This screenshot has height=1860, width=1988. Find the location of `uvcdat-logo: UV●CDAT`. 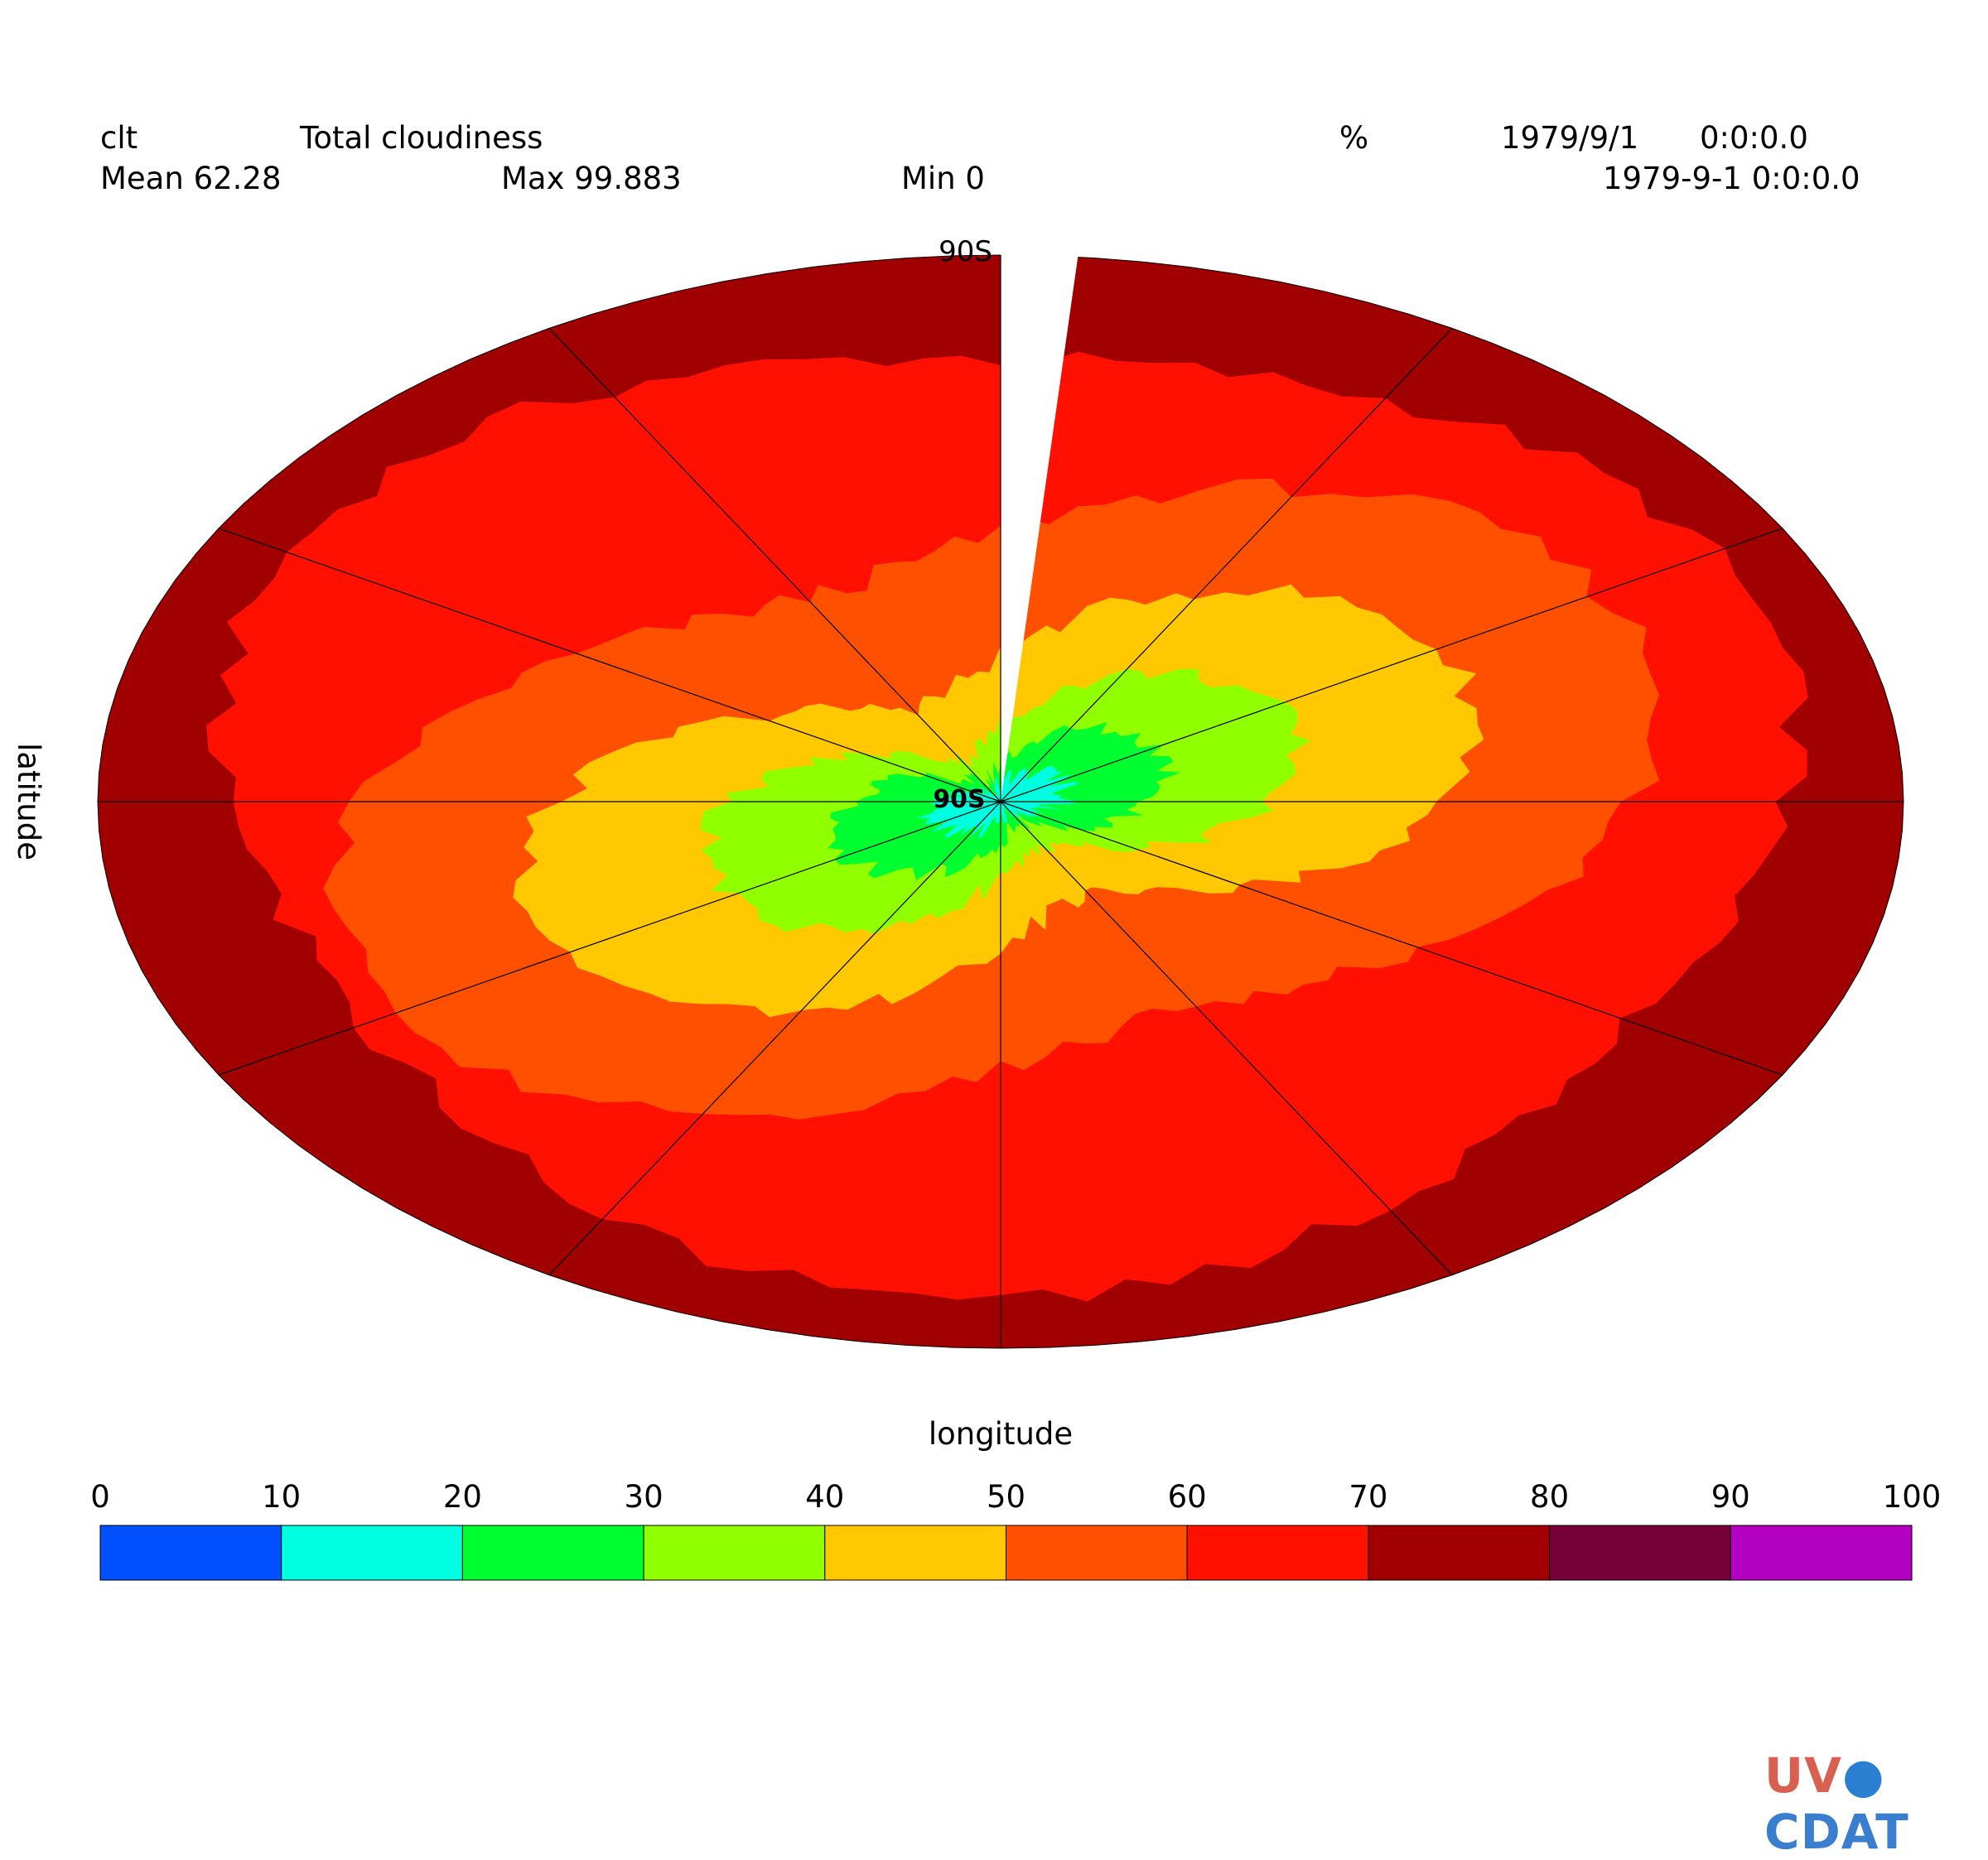

uvcdat-logo: UV●CDAT is located at coordinates (1836, 1803).